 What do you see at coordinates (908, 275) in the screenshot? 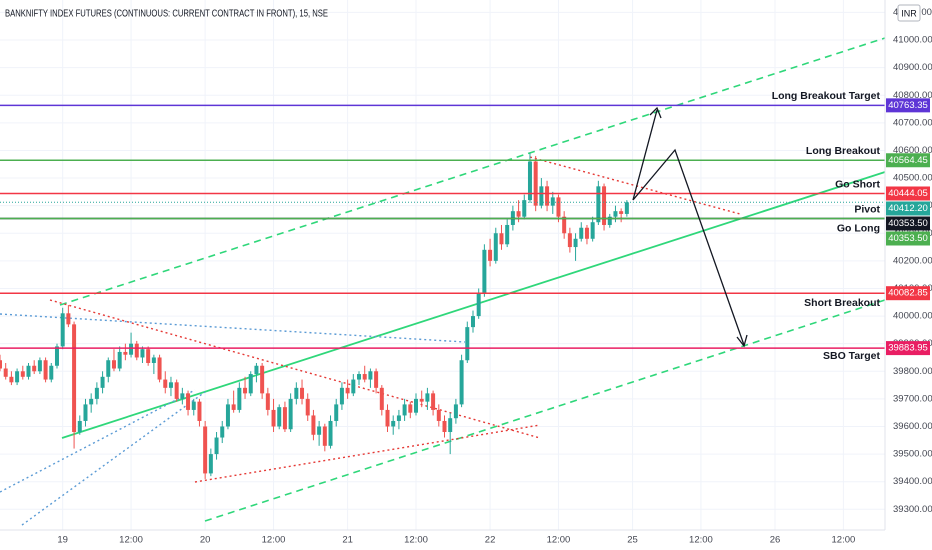
I see `price-axis` at bounding box center [908, 275].